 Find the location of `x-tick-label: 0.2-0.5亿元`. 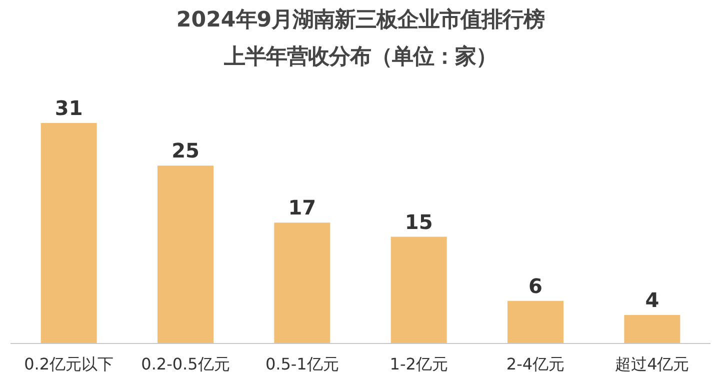

x-tick-label: 0.2-0.5亿元 is located at coordinates (185, 364).